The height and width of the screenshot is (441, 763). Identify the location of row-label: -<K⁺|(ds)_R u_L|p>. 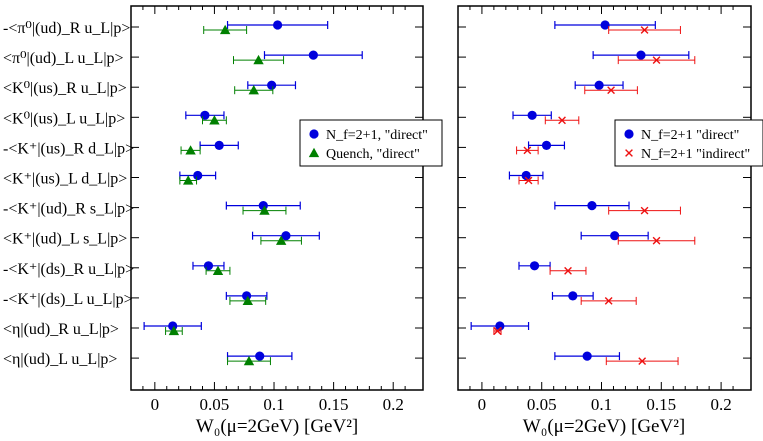
(68, 269).